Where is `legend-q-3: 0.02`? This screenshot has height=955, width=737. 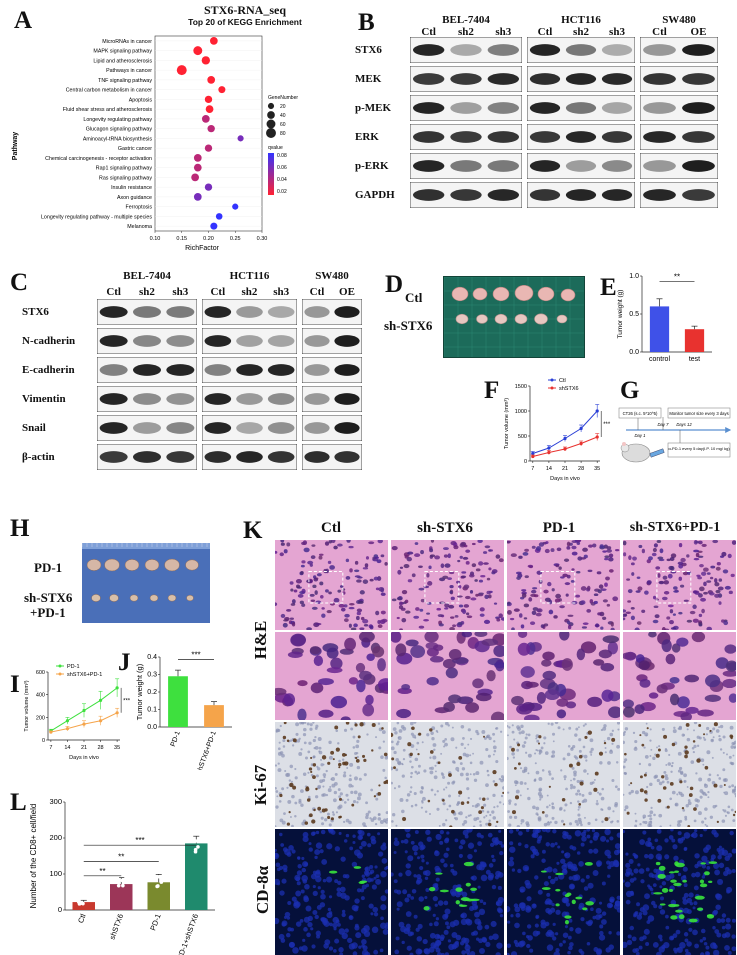 legend-q-3: 0.02 is located at coordinates (282, 192).